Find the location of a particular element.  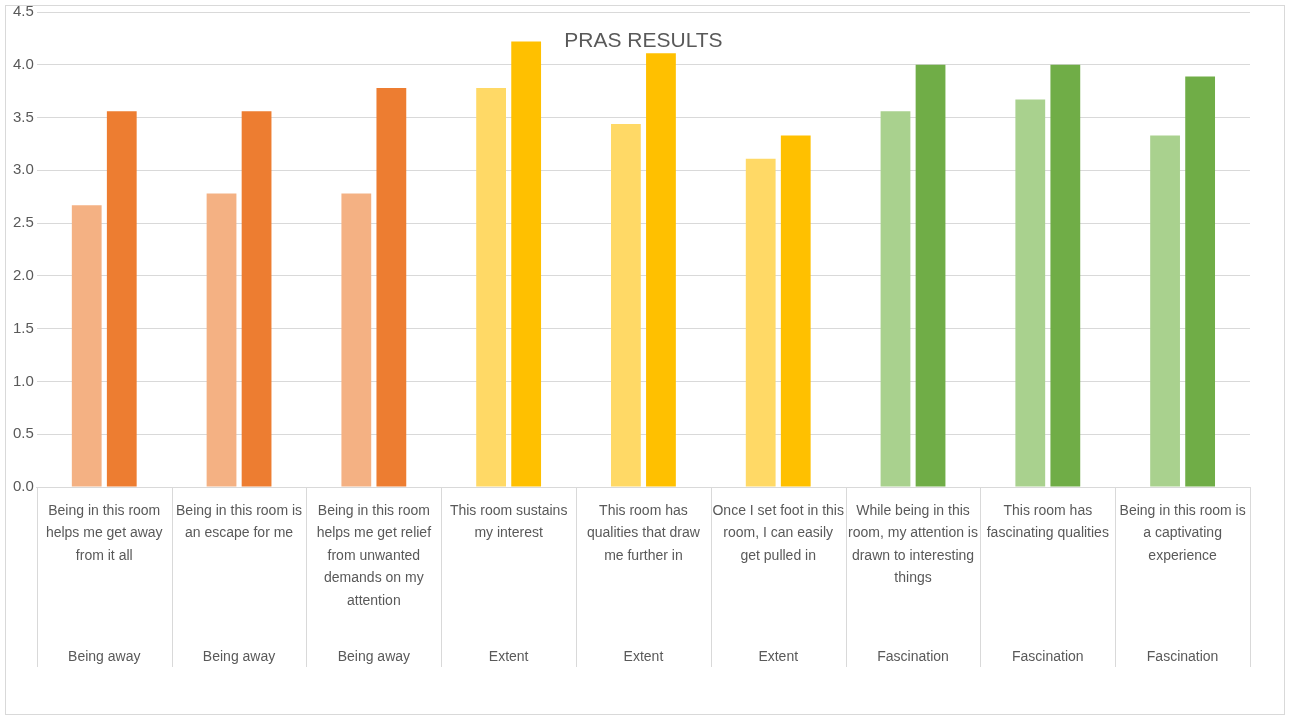

x-tick-label: This room sustains my interest is located at coordinates (508, 521).